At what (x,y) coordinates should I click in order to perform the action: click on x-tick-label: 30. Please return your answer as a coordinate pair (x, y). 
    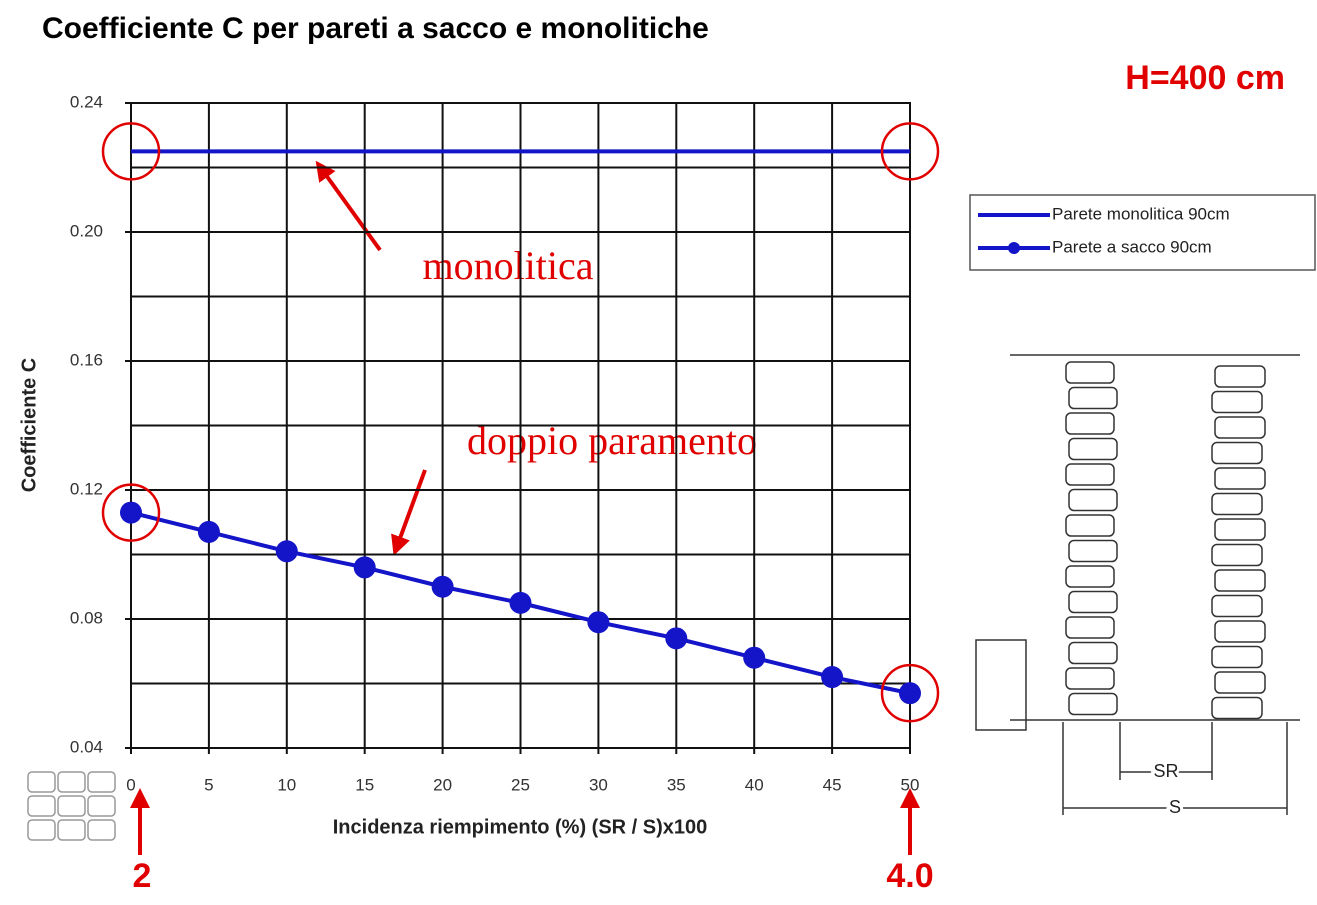
    Looking at the image, I should click on (598, 784).